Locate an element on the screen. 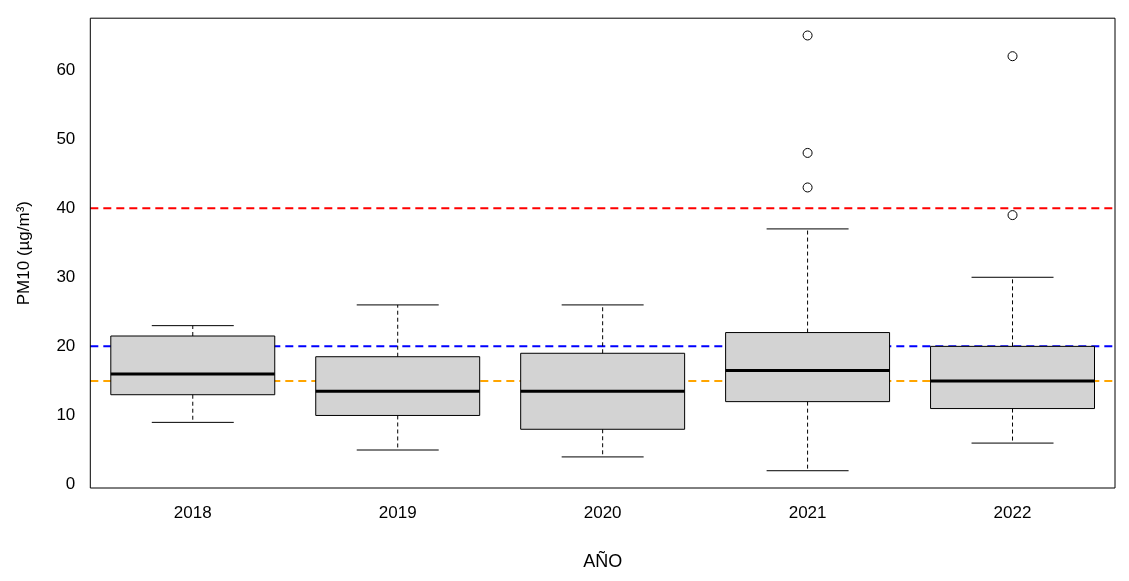 This screenshot has height=581, width=1129. y-tick-label: 40 is located at coordinates (66, 207).